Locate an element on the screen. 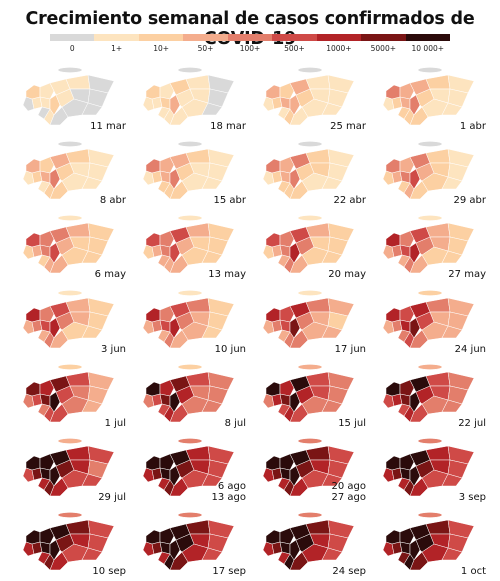 Image resolution: width=500 pixels, height=581 pixels. legend-label: 100+ is located at coordinates (250, 48).